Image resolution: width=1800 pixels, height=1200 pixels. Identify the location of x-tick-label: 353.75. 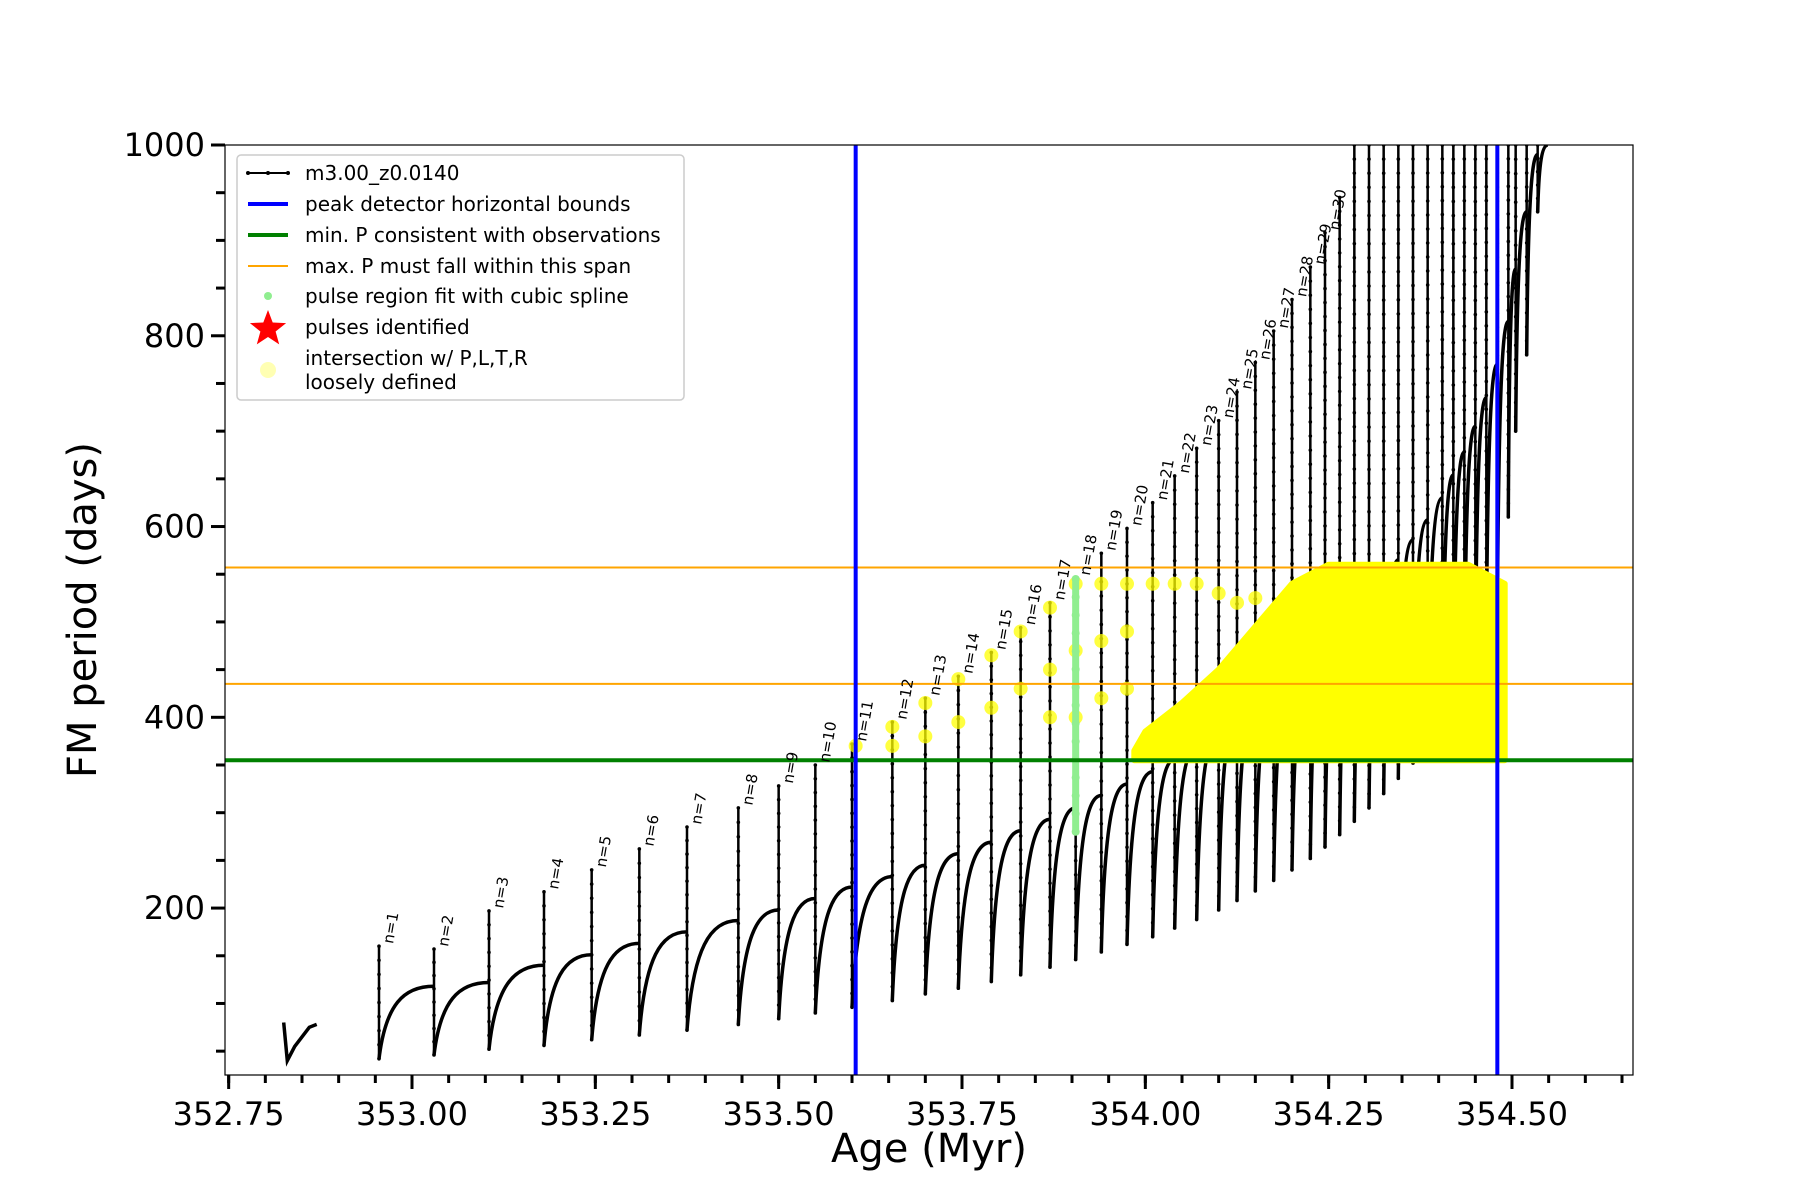
(962, 1114).